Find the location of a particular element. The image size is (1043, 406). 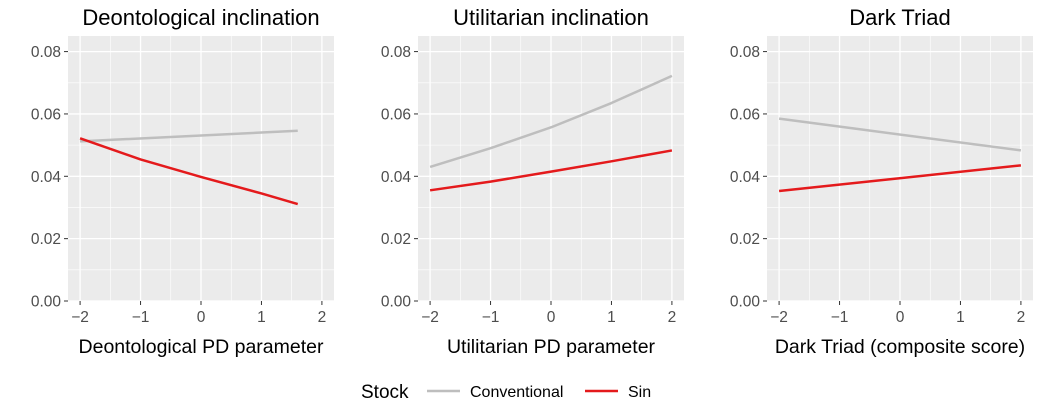

legend: Stock Conventional Sin is located at coordinates (506, 392).